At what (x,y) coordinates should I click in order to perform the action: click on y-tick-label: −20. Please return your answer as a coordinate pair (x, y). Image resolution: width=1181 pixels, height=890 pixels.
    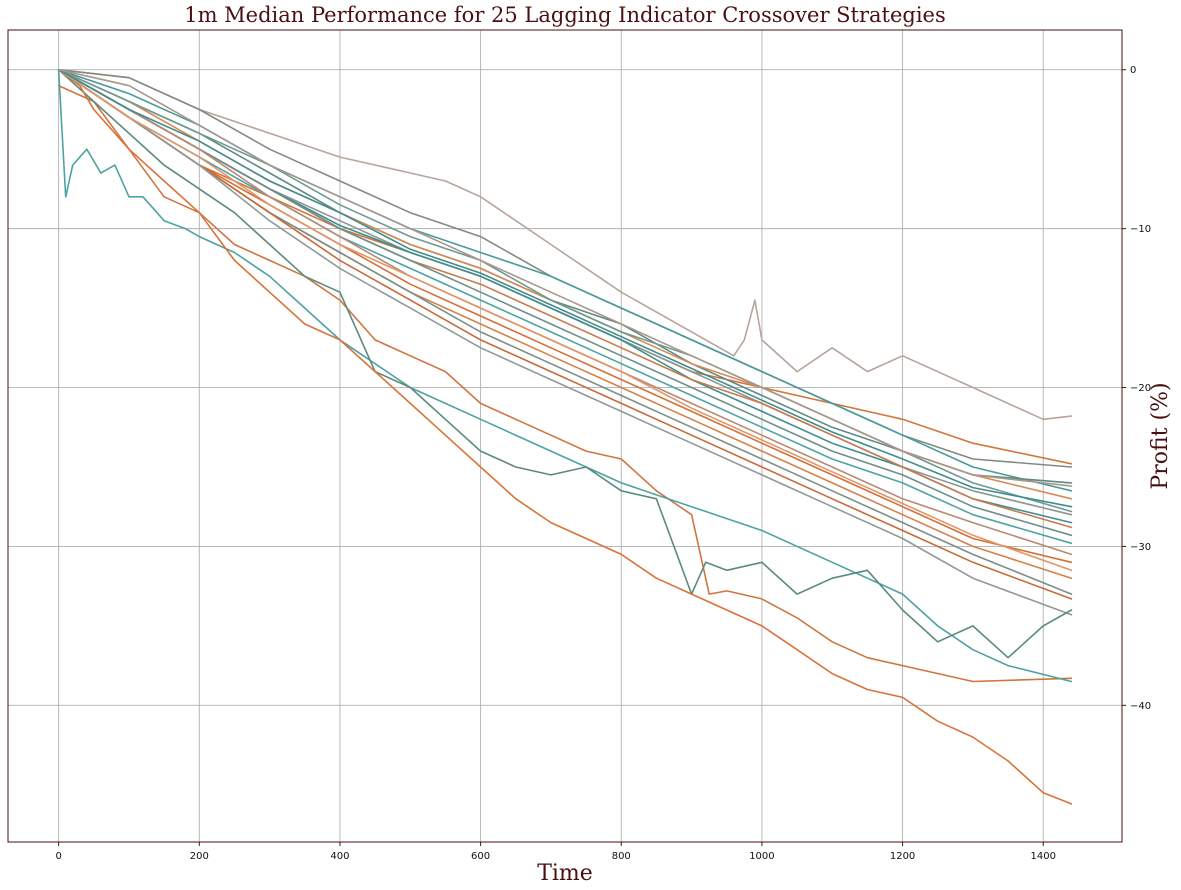
    Looking at the image, I should click on (1140, 388).